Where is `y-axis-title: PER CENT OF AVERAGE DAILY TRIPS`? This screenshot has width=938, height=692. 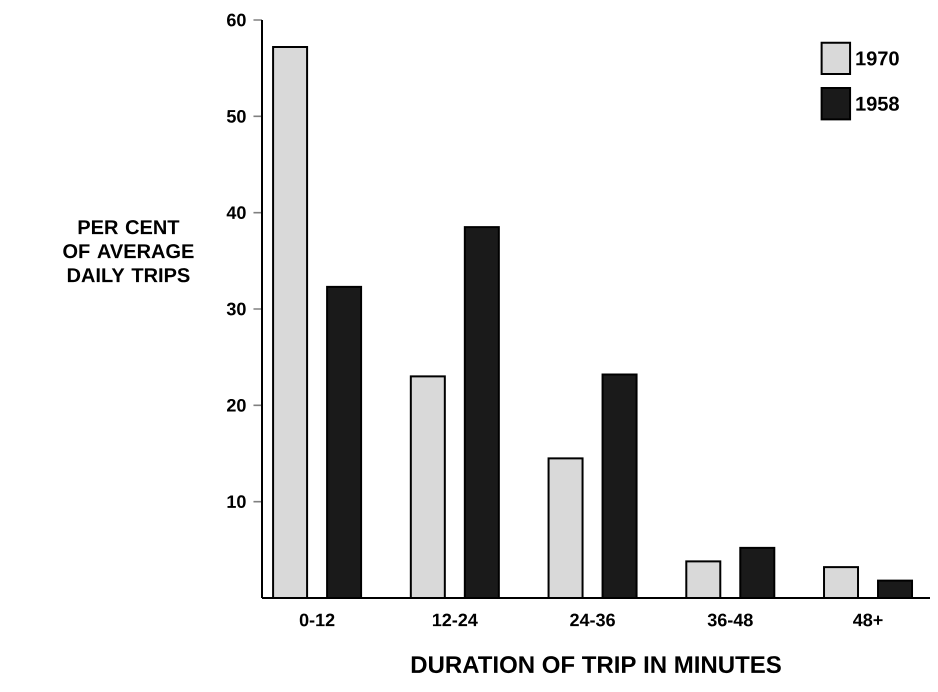
y-axis-title: PER CENT OF AVERAGE DAILY TRIPS is located at coordinates (128, 251).